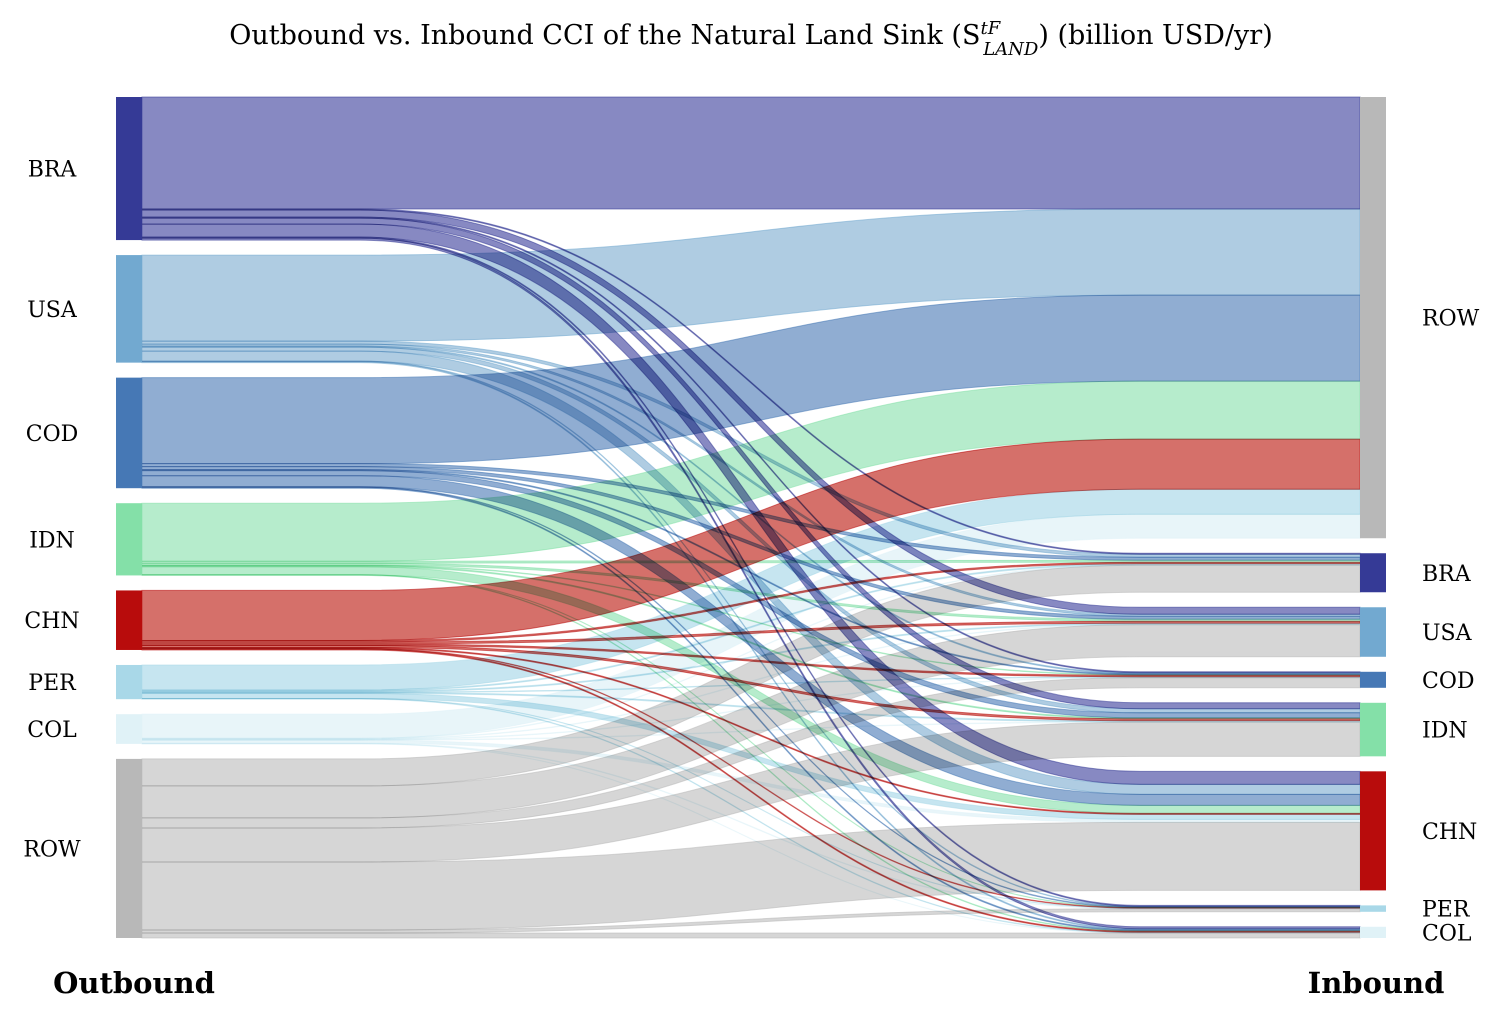 The width and height of the screenshot is (1501, 1013). I want to click on source-label-row: ROW, so click(52, 849).